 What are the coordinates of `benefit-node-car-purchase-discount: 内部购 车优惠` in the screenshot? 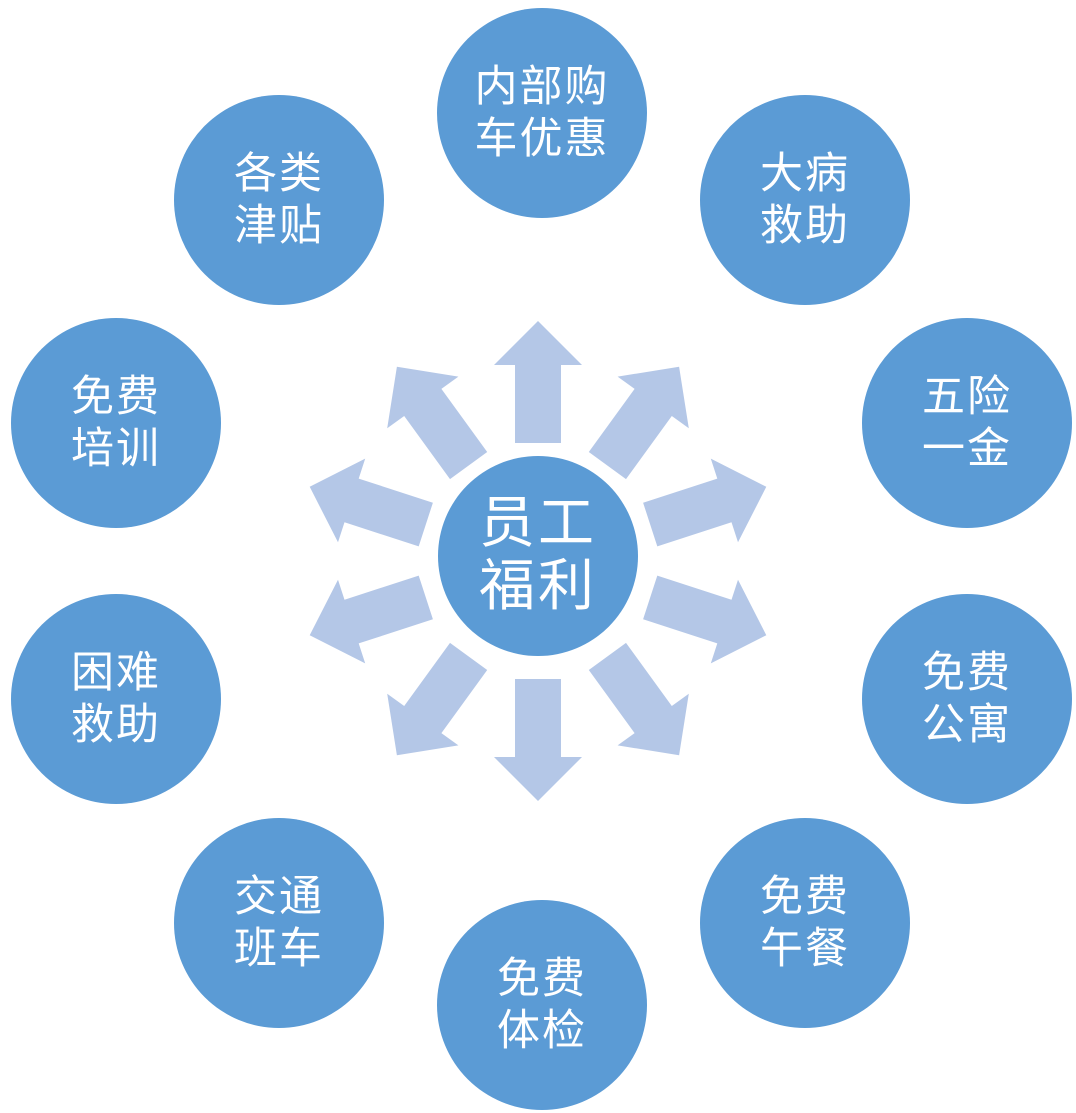 It's located at (542, 113).